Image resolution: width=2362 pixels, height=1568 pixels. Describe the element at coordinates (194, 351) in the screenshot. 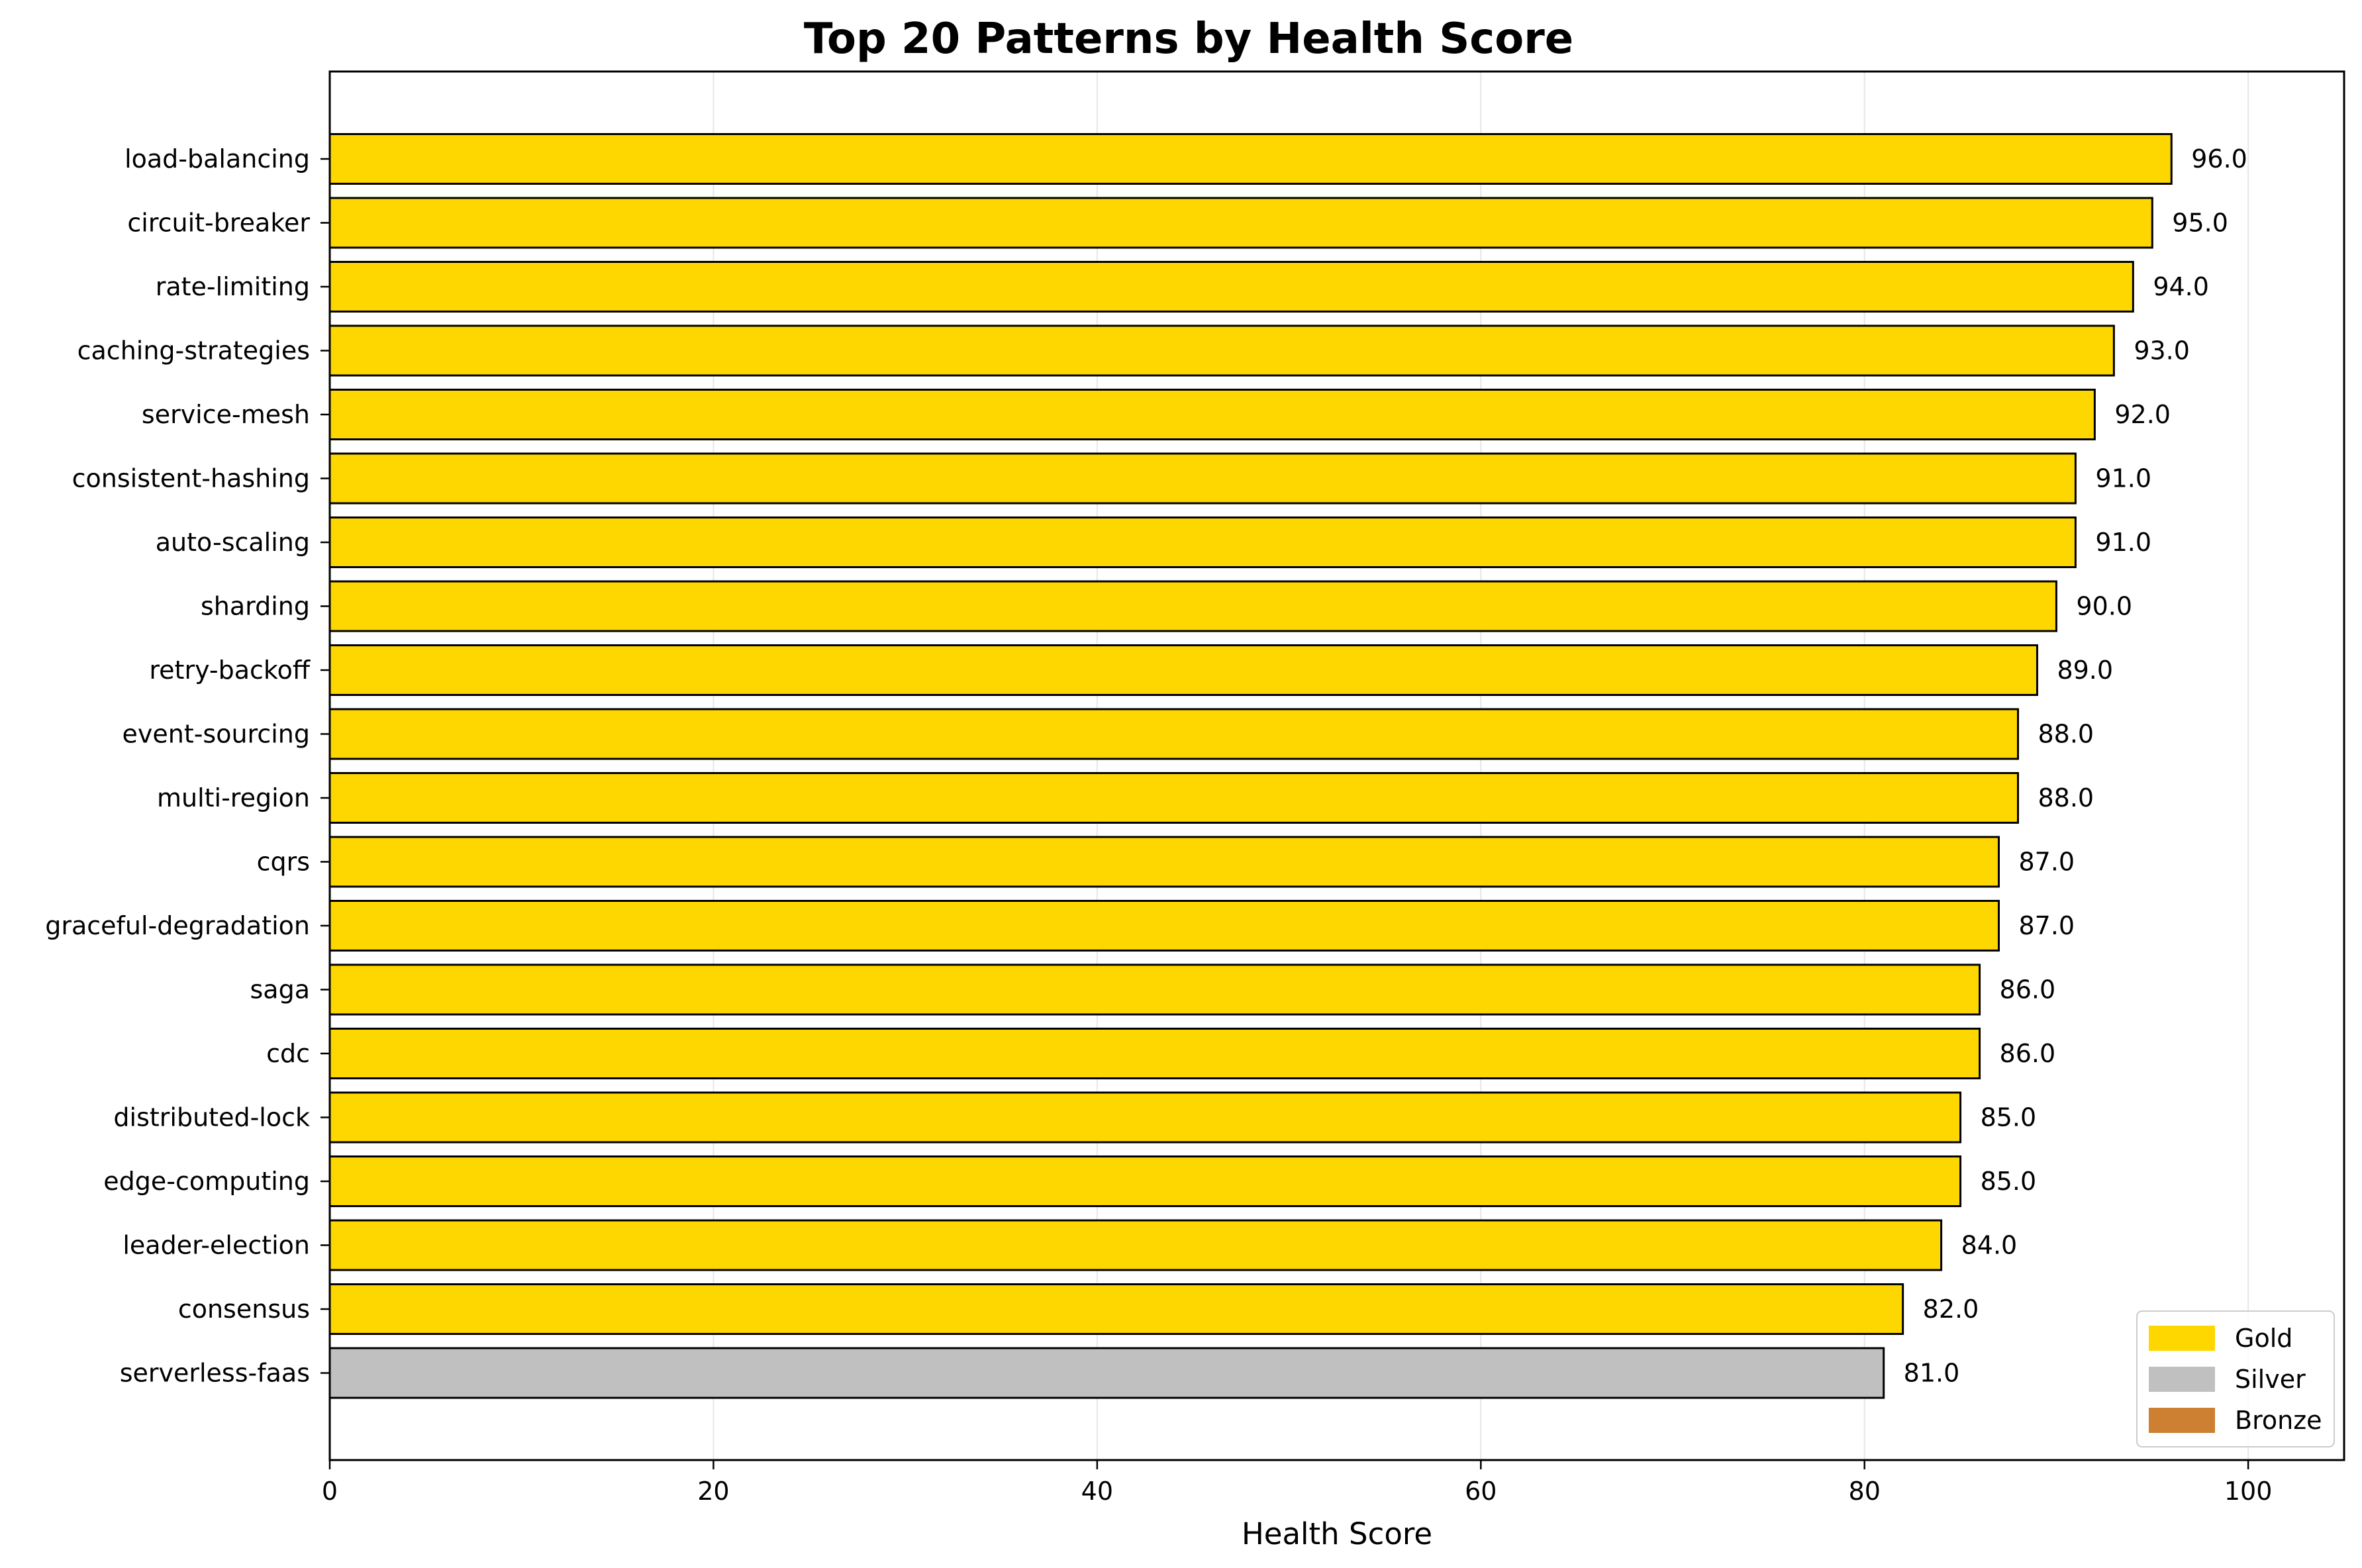

I see `y-tick-label: caching-strategies` at that location.